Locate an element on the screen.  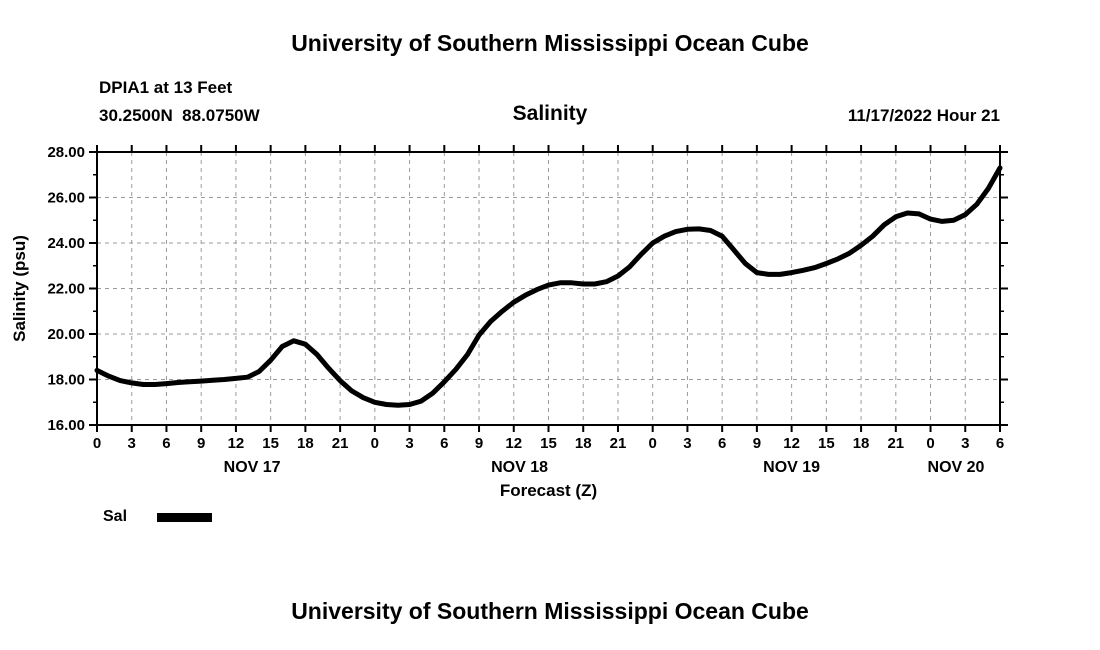
y-tick-label: 22.00 is located at coordinates (66, 289).